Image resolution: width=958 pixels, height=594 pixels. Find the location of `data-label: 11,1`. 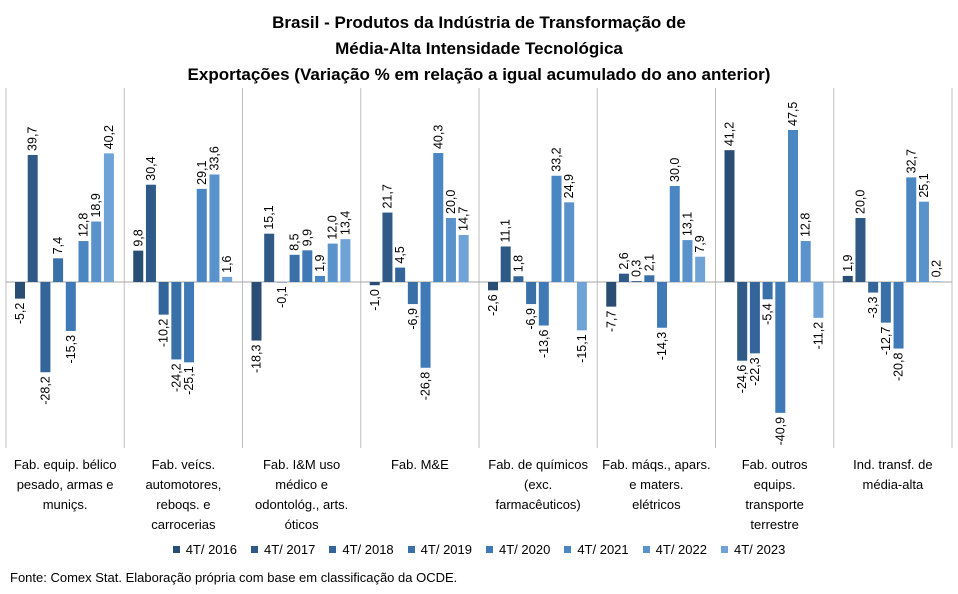

data-label: 11,1 is located at coordinates (506, 230).